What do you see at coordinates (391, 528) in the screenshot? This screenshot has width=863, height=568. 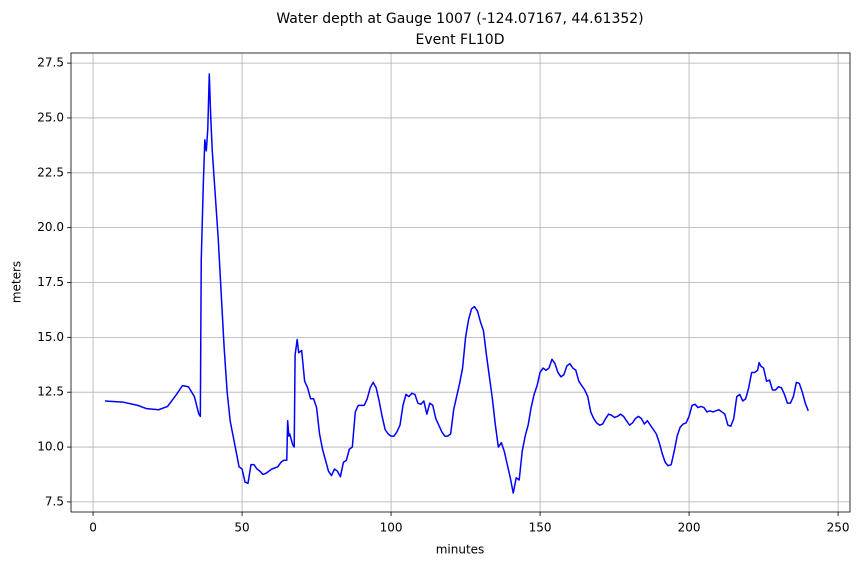 I see `x-tick-label: 100` at bounding box center [391, 528].